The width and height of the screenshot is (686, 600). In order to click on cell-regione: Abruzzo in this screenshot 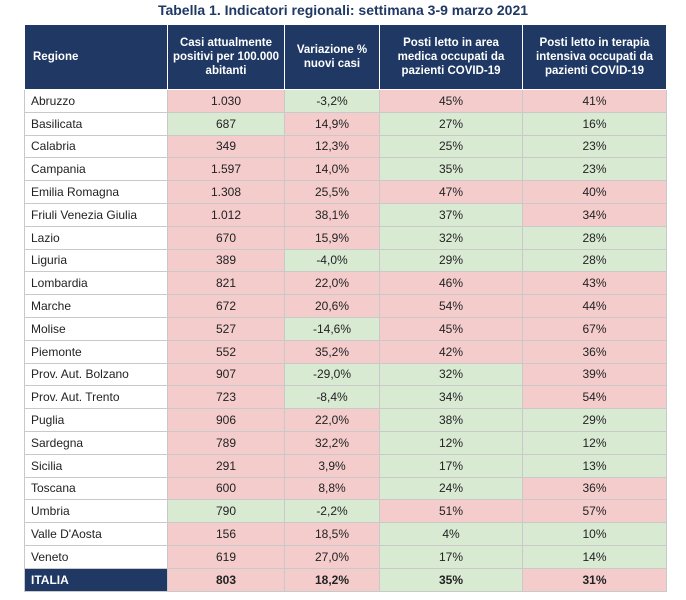, I will do `click(96, 101)`.